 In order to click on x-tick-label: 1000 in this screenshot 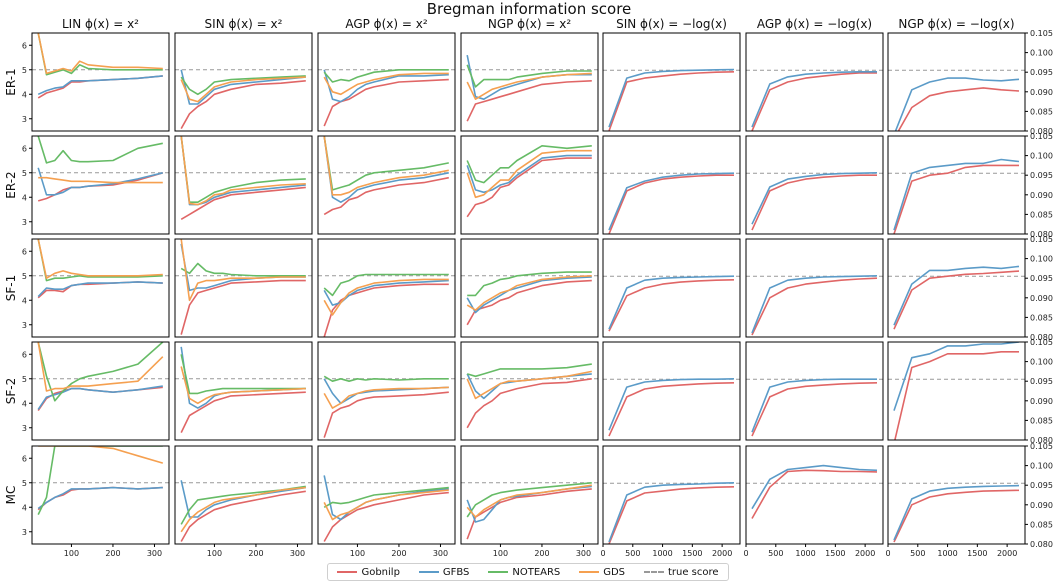, I will do `click(662, 553)`.